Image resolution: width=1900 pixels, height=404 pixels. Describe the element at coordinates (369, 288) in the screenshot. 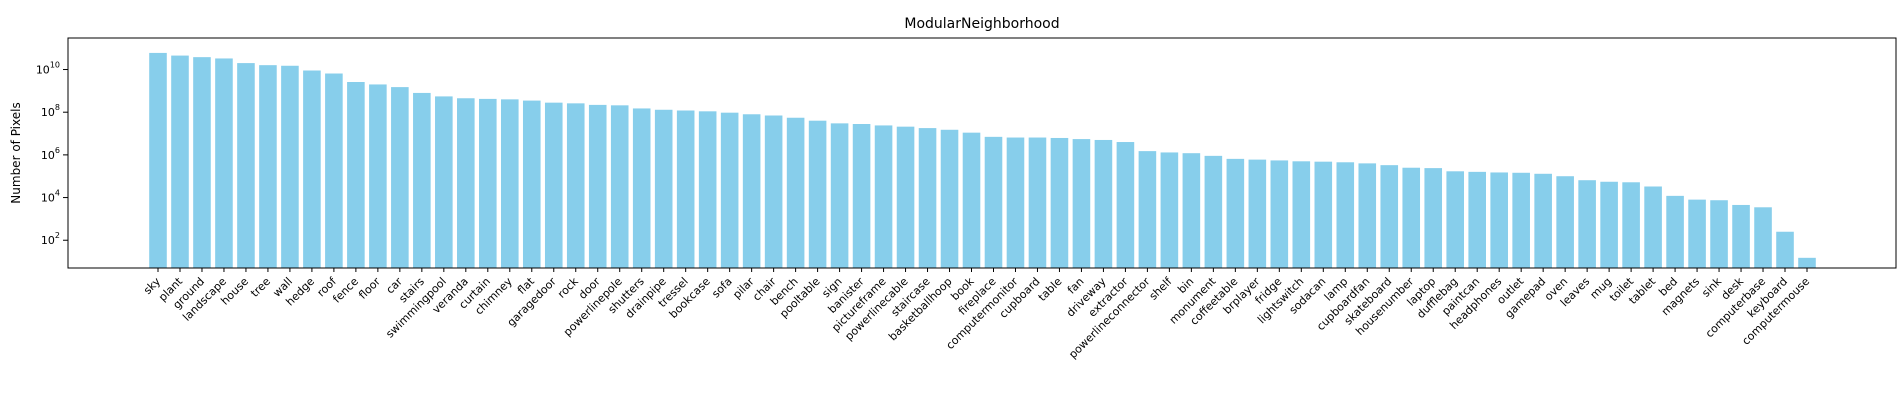

I see `x-tick-label: floor` at that location.